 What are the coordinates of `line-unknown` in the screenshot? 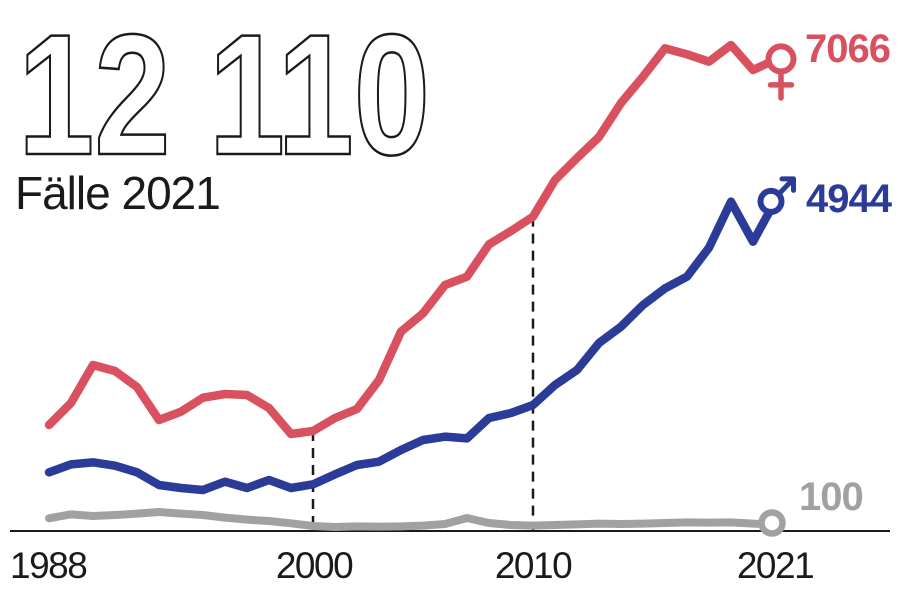 It's located at (412, 519).